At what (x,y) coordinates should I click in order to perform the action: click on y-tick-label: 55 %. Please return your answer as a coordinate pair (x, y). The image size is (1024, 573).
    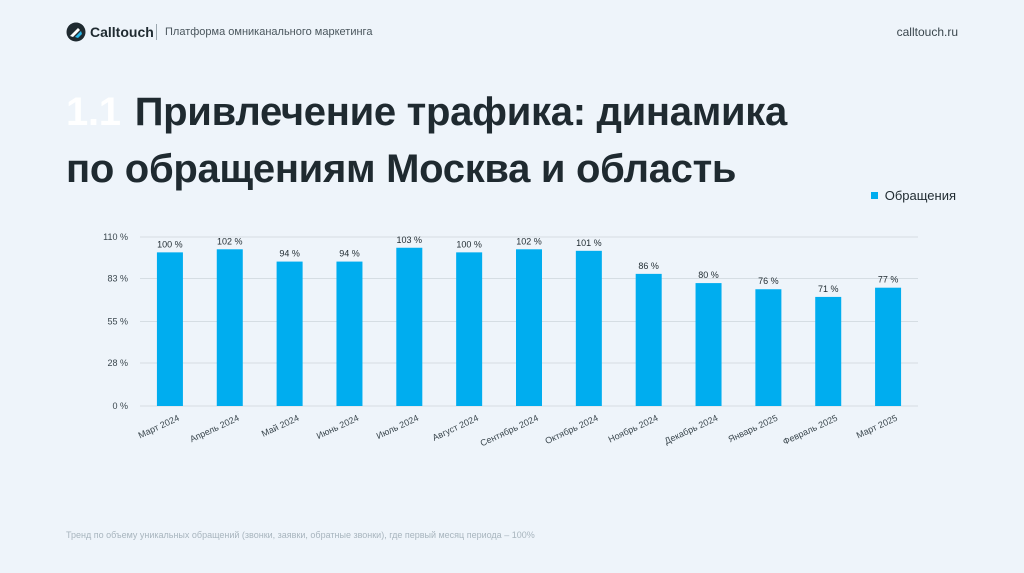
    Looking at the image, I should click on (117, 322).